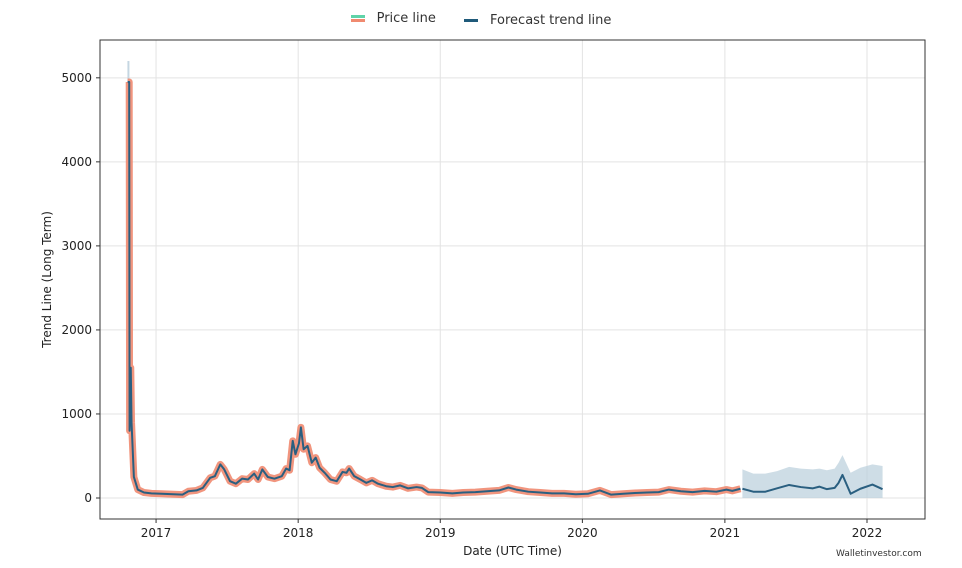  What do you see at coordinates (406, 18) in the screenshot?
I see `legend-label: Price line` at bounding box center [406, 18].